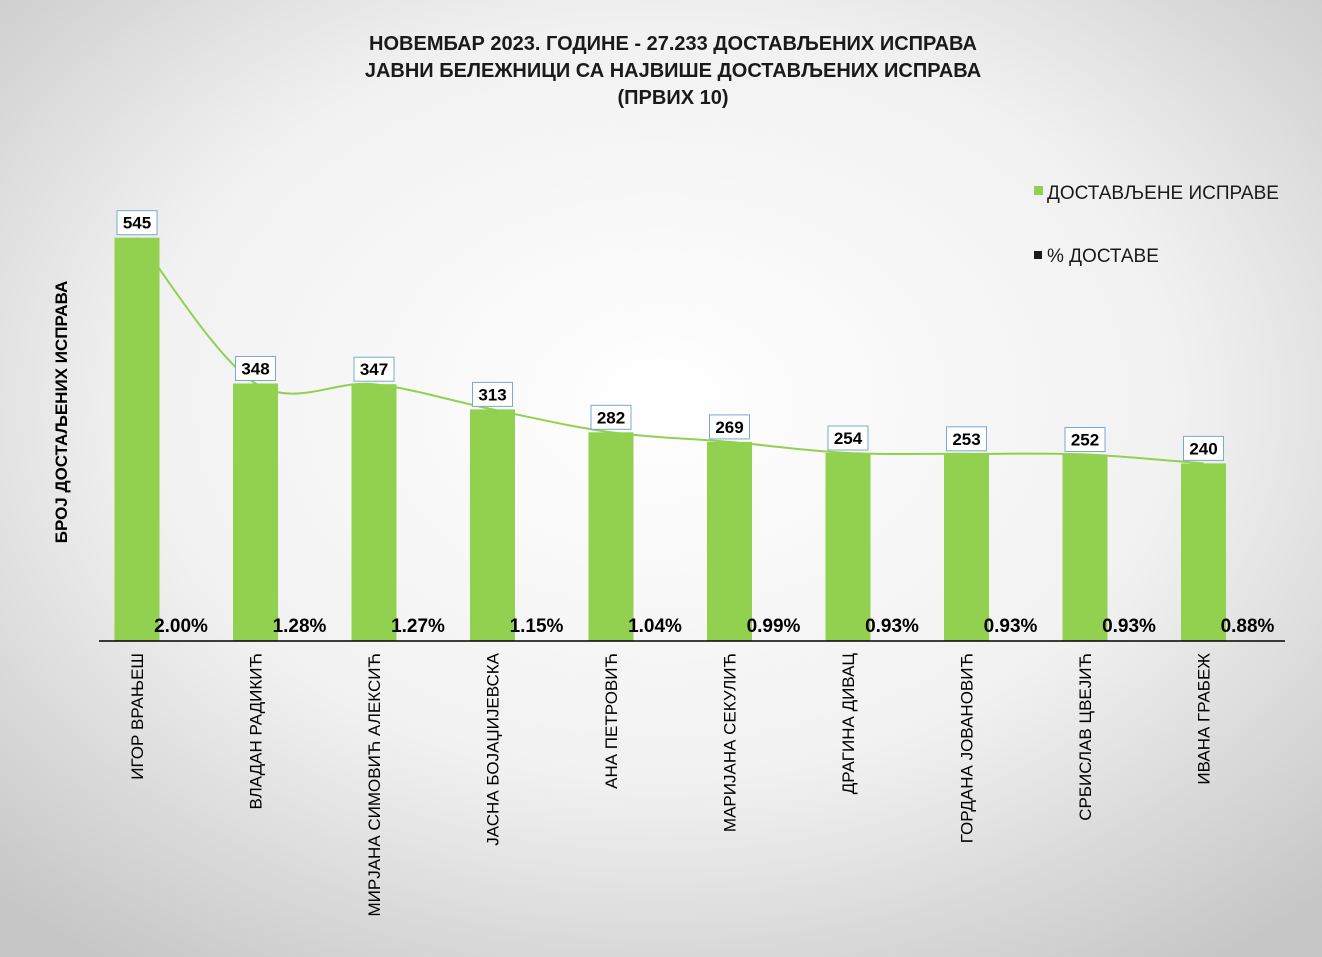 The image size is (1322, 957). What do you see at coordinates (1038, 190) in the screenshot?
I see `legend-swatch-delivered` at bounding box center [1038, 190].